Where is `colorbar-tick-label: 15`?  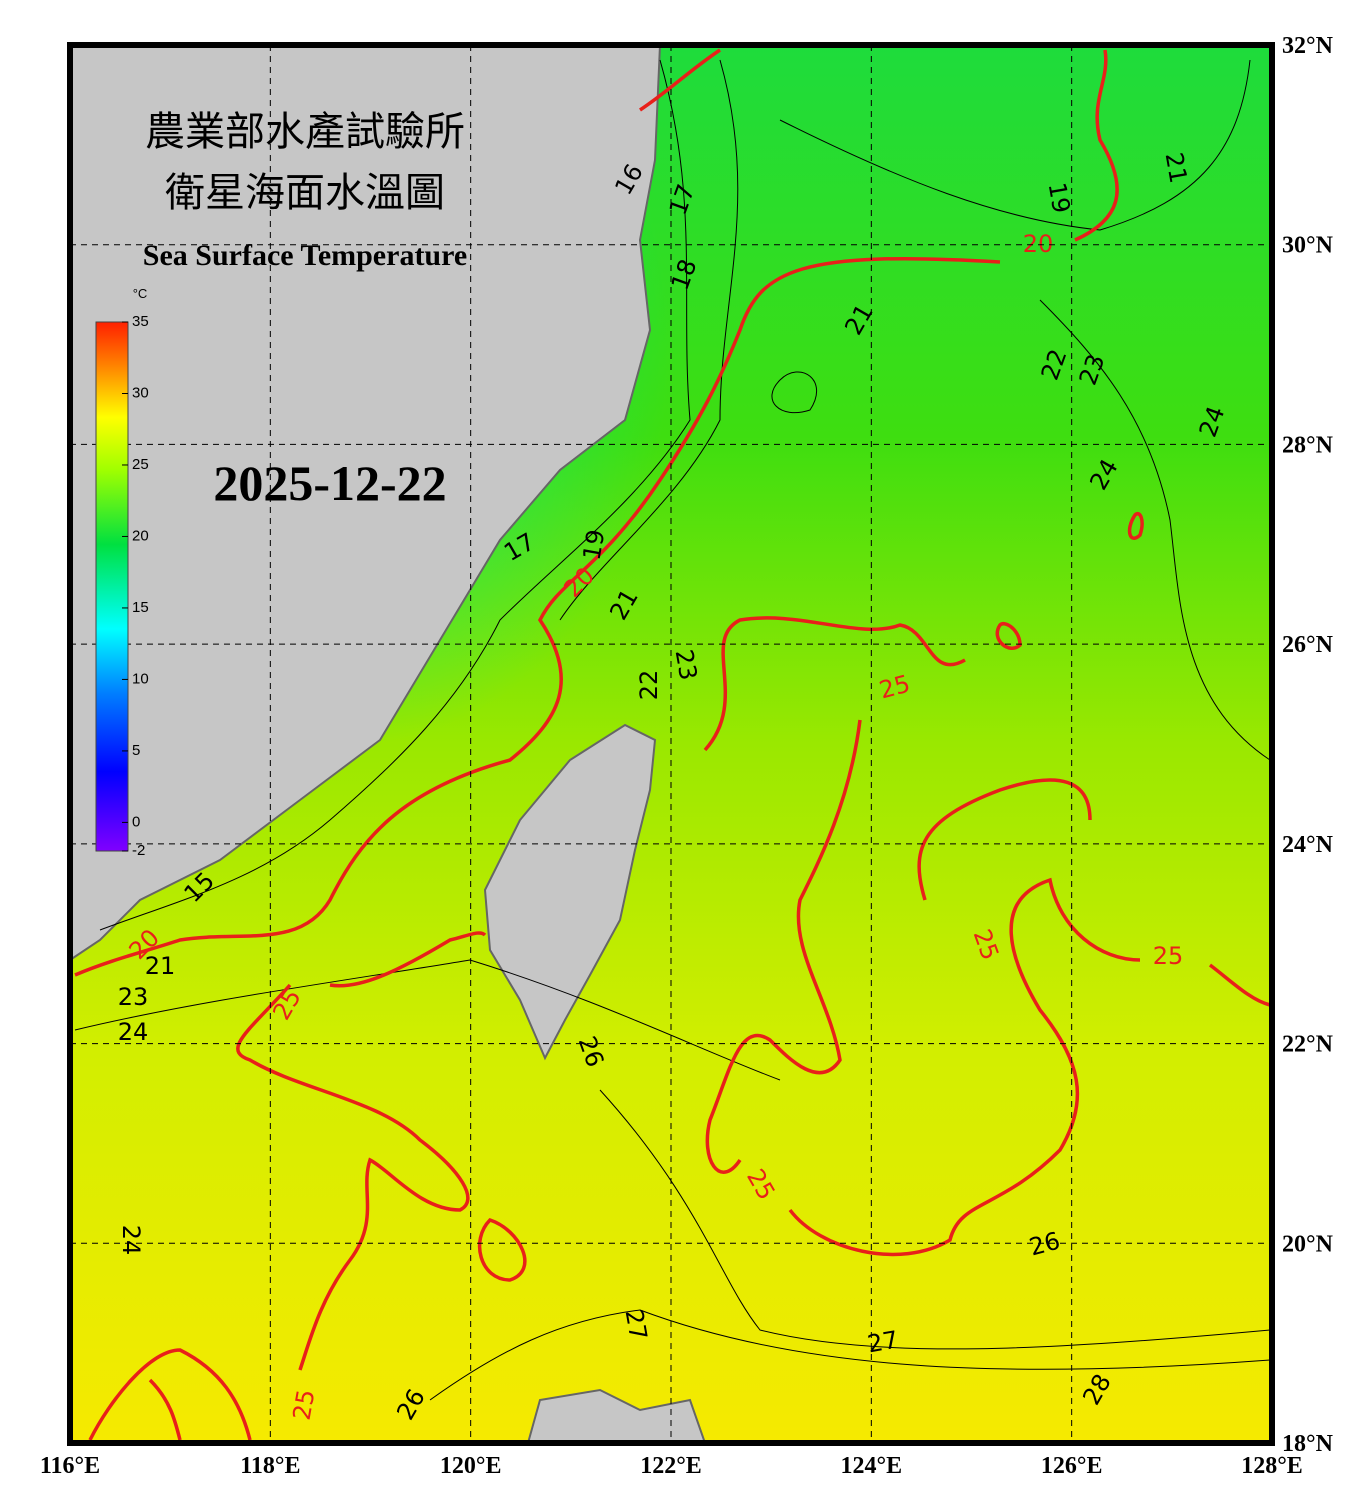
colorbar-tick-label: 15 is located at coordinates (140, 607).